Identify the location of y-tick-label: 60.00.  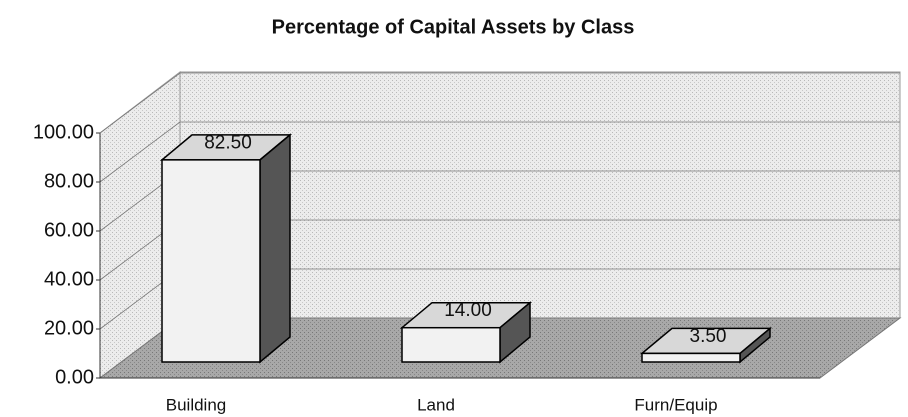
(69, 230).